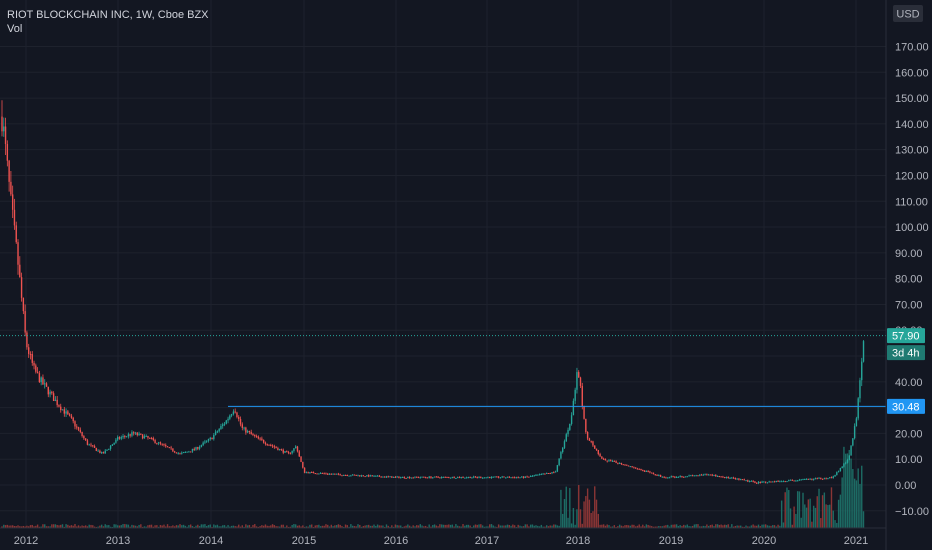 This screenshot has height=550, width=932. Describe the element at coordinates (487, 541) in the screenshot. I see `x-tick-label: 2017` at that location.